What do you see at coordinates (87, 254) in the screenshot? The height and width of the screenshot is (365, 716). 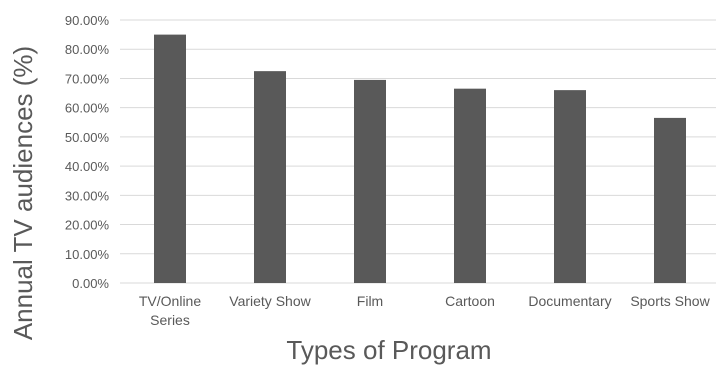 I see `y-tick-label: 10.00%` at bounding box center [87, 254].